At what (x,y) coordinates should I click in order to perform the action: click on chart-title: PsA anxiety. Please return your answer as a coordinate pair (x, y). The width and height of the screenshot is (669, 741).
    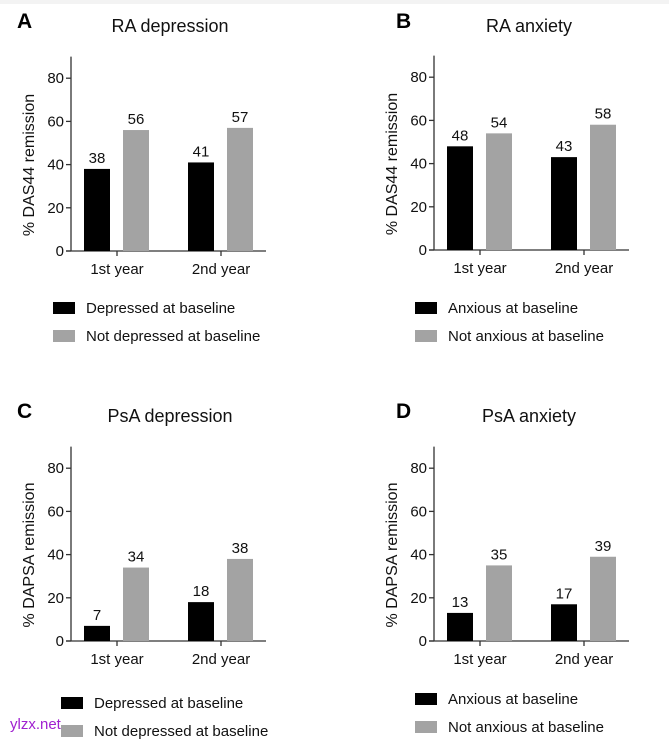
    Looking at the image, I should click on (529, 416).